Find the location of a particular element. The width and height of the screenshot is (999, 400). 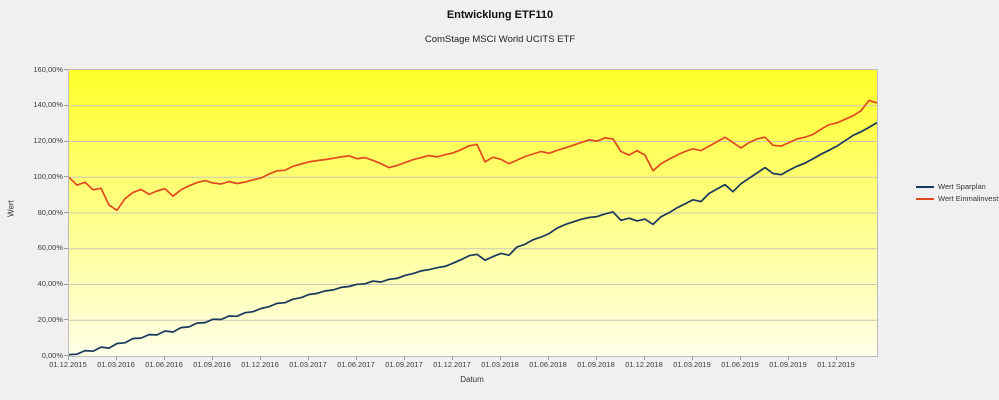

y-tick-label: 20,00% is located at coordinates (50, 319).